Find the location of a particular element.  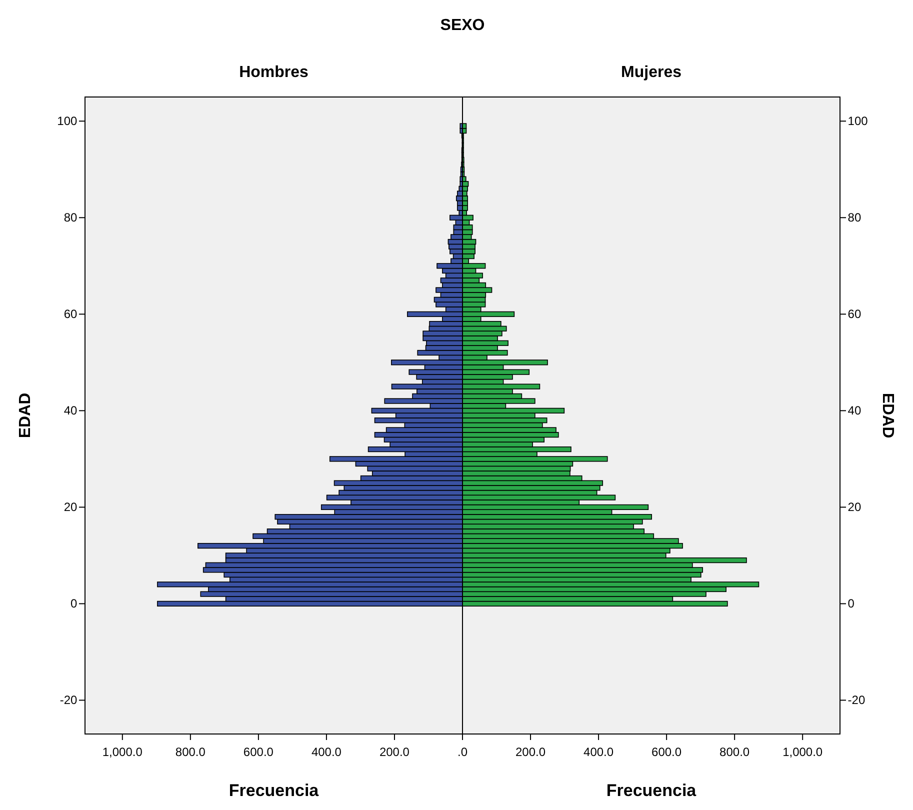

text: SEXO is located at coordinates (462, 25).